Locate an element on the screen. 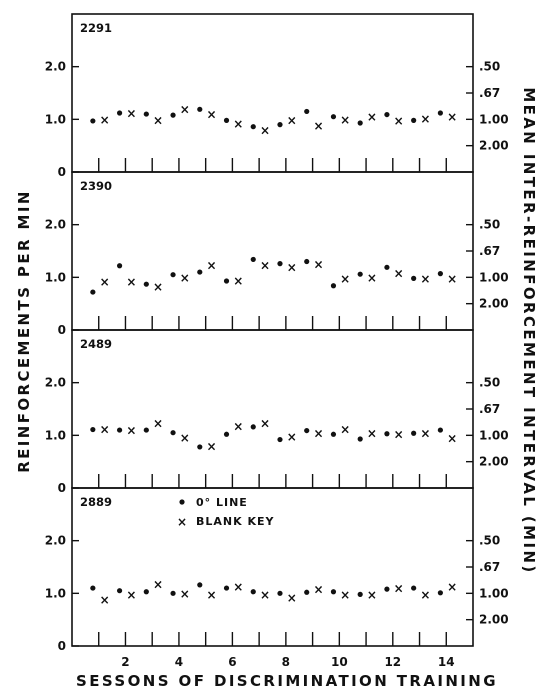 Image resolution: width=542 pixels, height=696 pixels. legend-x-icon: × is located at coordinates (182, 522).